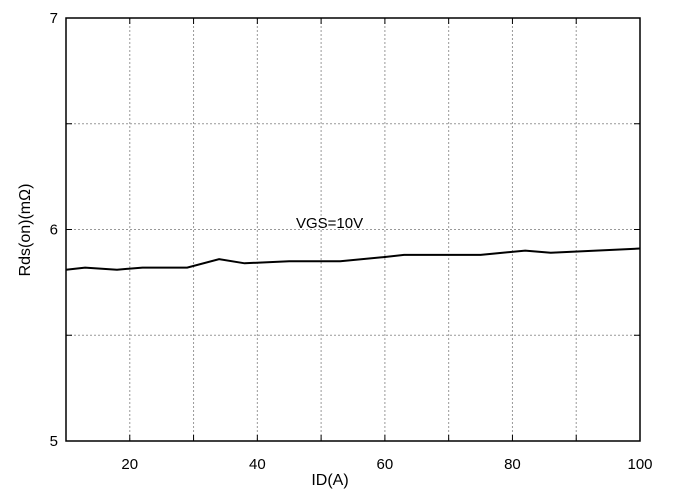 The height and width of the screenshot is (493, 673). I want to click on x-tick-label: 40, so click(257, 464).